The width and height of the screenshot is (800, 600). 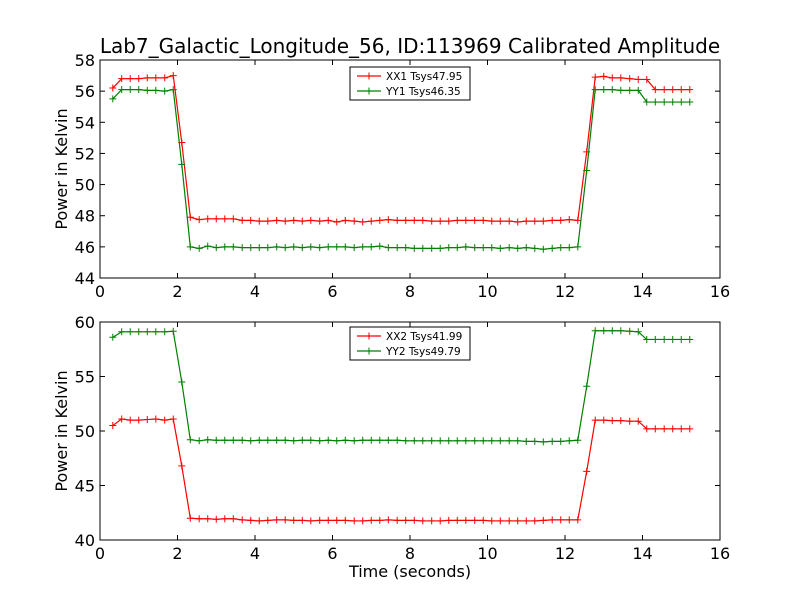 I want to click on top-y-tick-label: 44, so click(x=85, y=278).